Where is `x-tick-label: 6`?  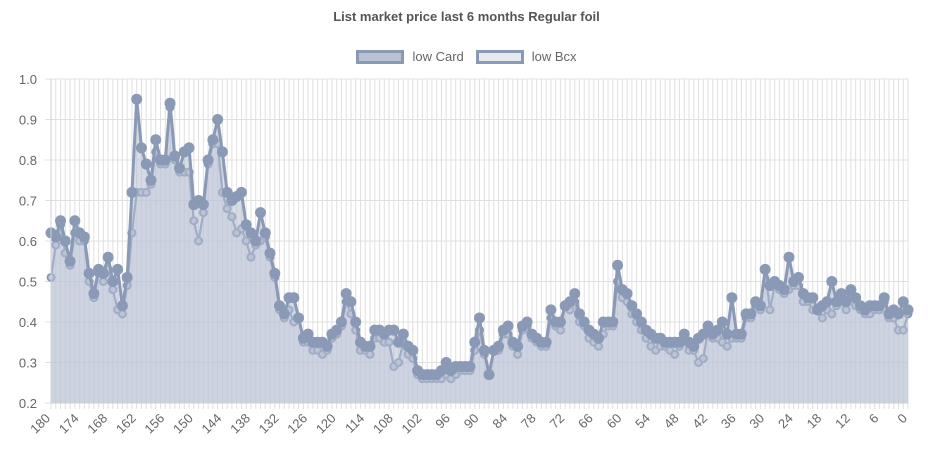 x-tick-label: 6 is located at coordinates (874, 419).